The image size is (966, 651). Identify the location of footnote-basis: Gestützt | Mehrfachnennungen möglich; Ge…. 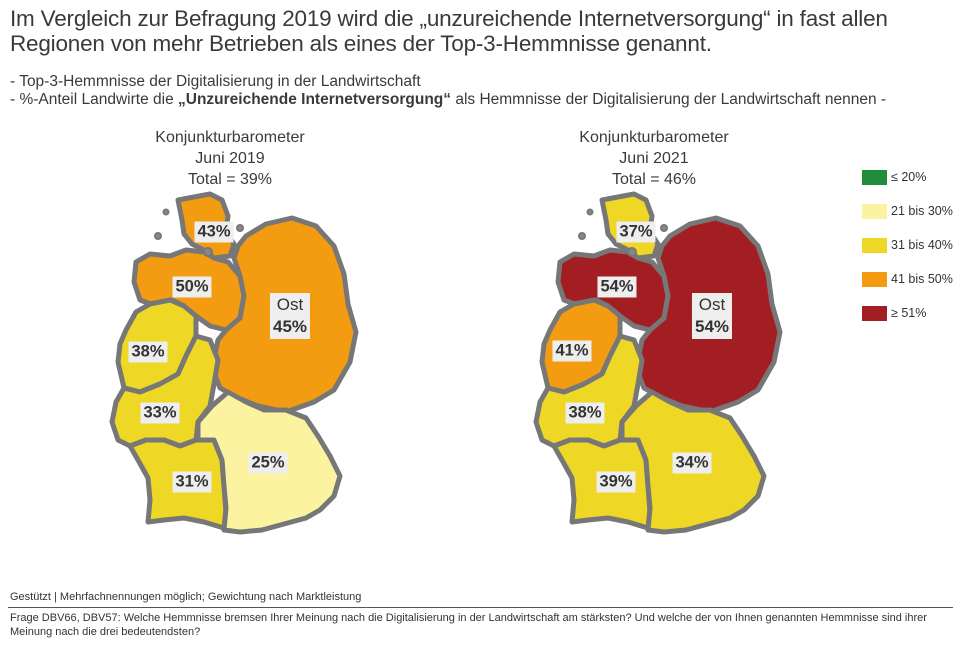
(186, 597).